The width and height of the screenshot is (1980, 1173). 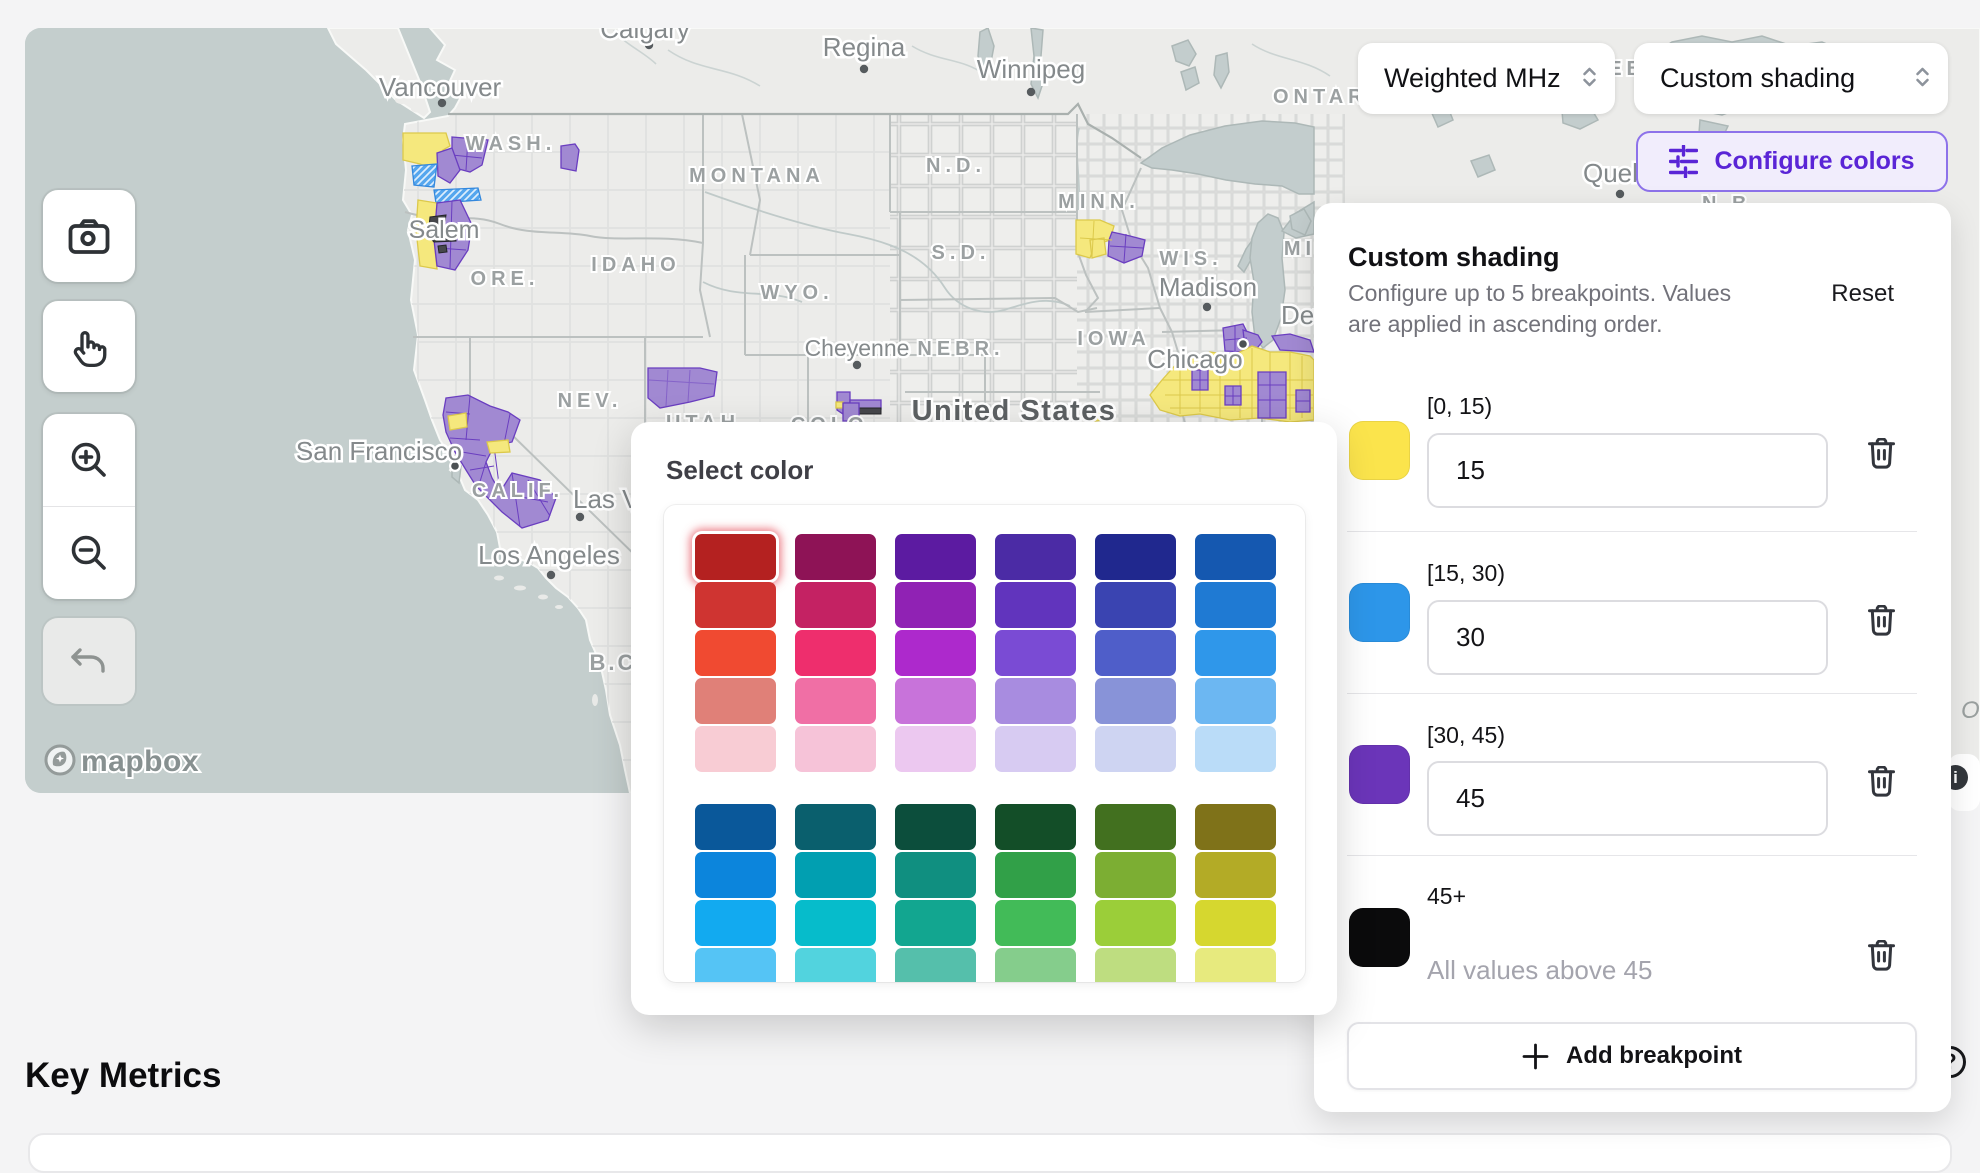 What do you see at coordinates (379, 451) in the screenshot?
I see `svg-text: San Francisco` at bounding box center [379, 451].